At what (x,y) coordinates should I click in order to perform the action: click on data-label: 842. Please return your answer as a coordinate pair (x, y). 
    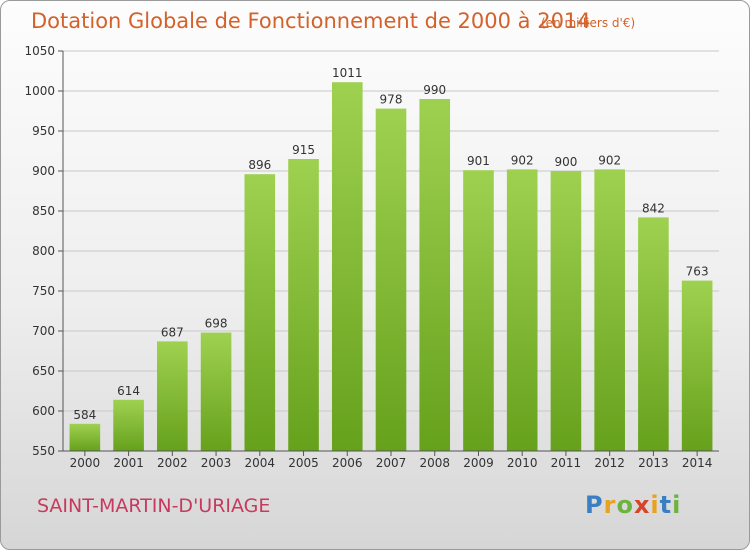
    Looking at the image, I should click on (653, 208).